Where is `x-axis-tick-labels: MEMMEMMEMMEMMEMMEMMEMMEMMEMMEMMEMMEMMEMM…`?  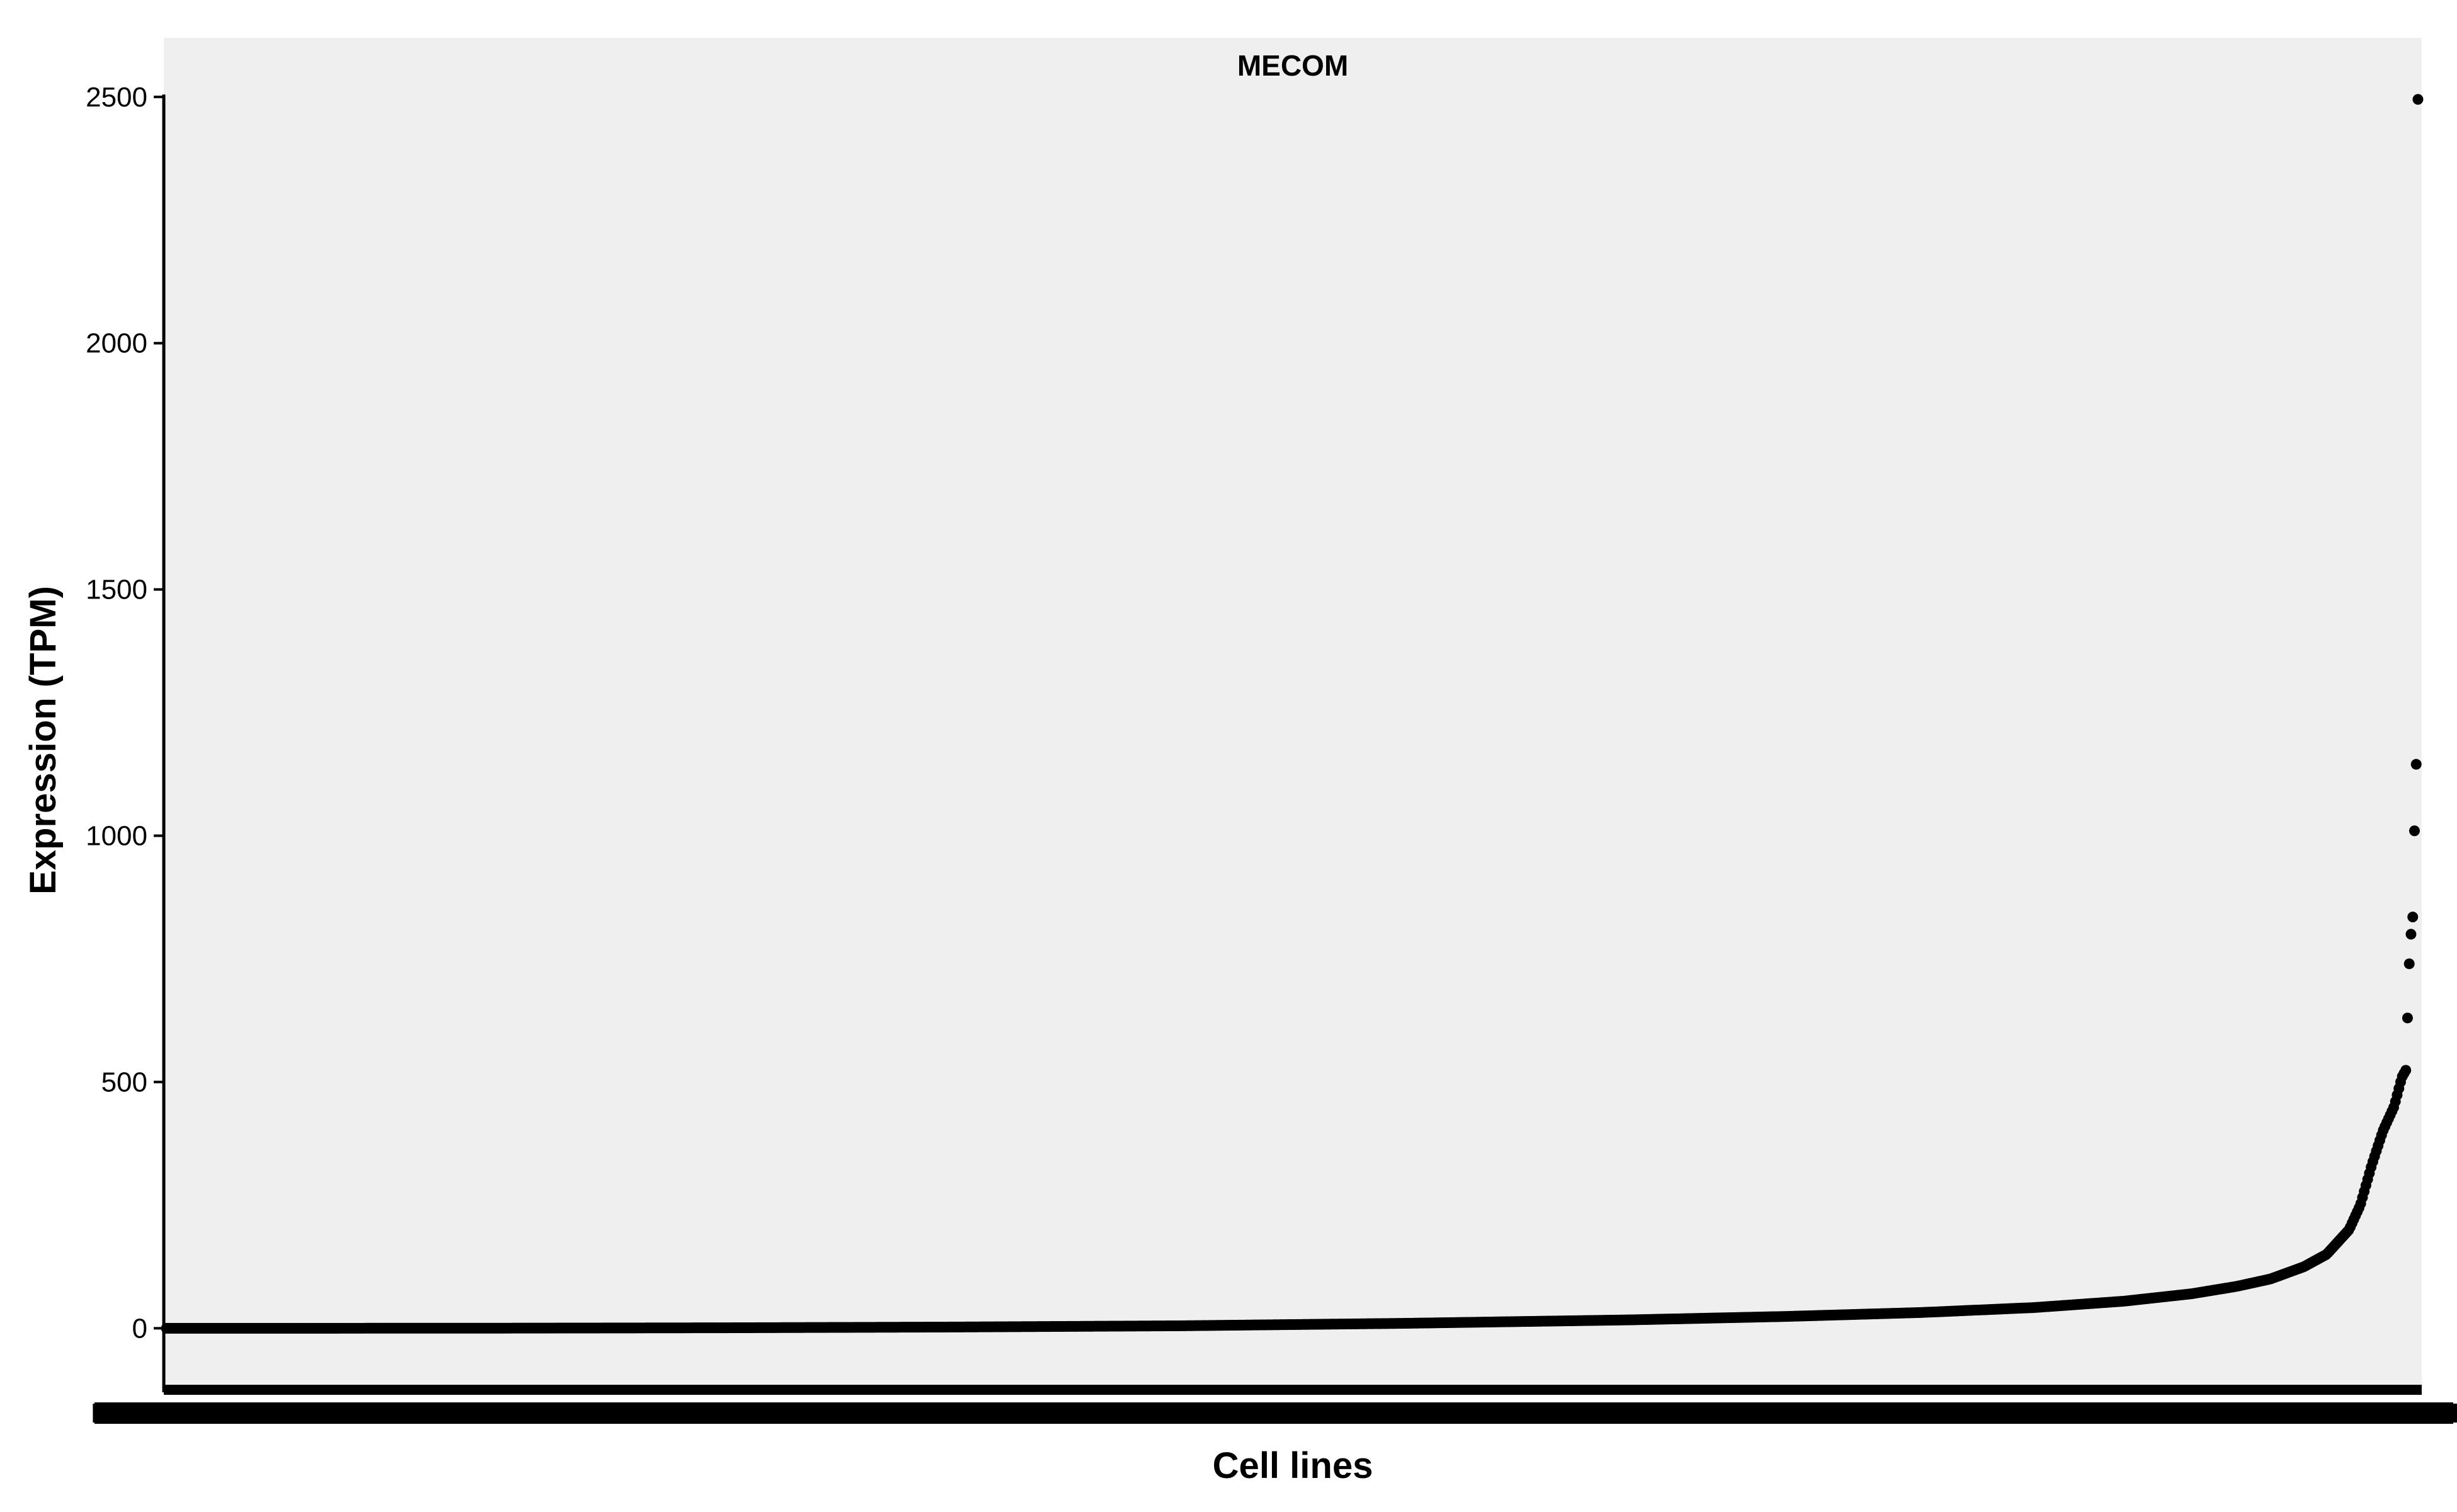
x-axis-tick-labels: MEMMEMMEMMEMMEMMEMMEMMEMMEMMEMMEMMEMMEMM… is located at coordinates (1272, 1413).